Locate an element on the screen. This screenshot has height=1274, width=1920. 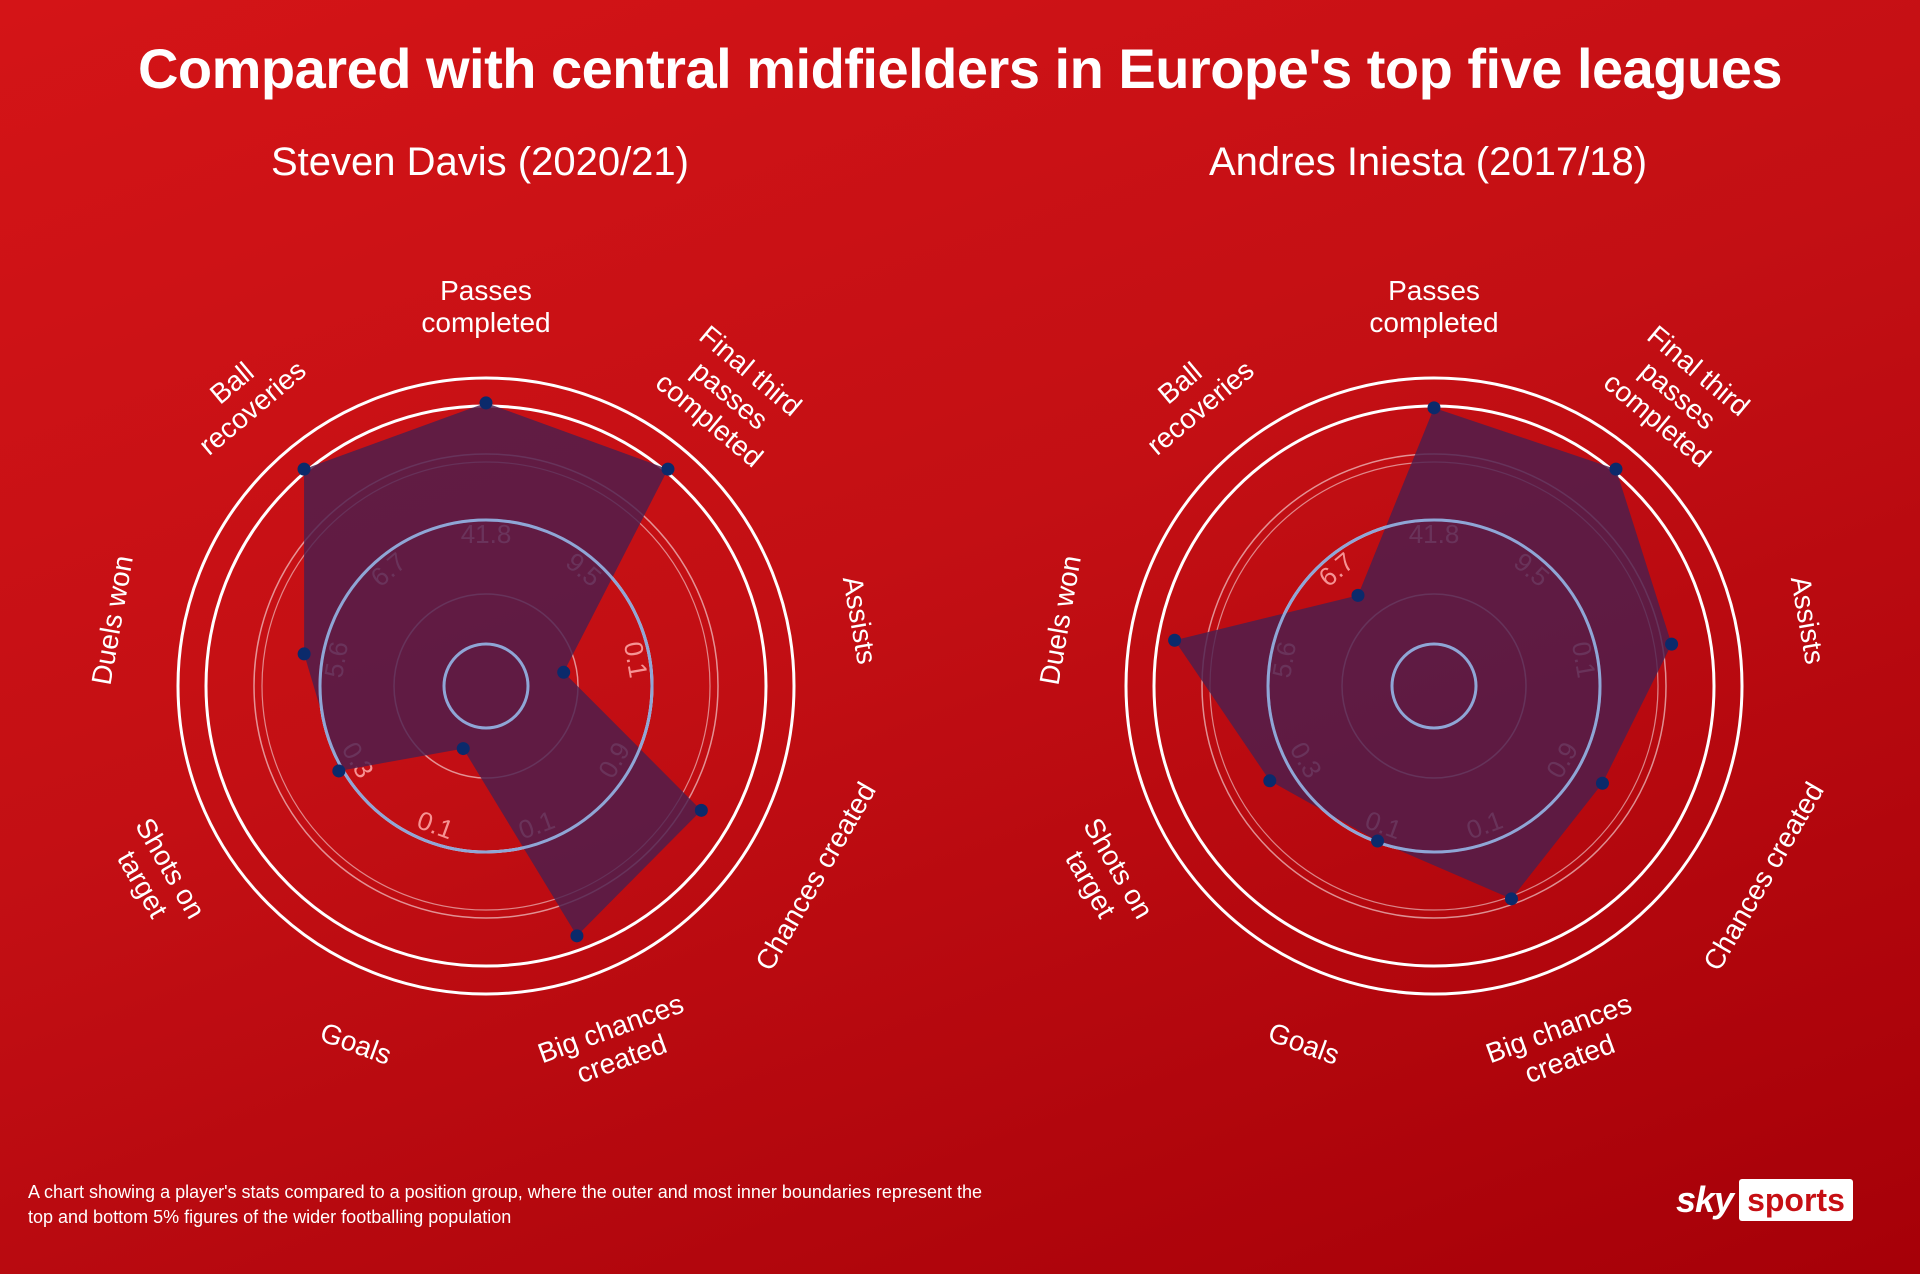
logo-sky-text: sky is located at coordinates (1705, 1199).